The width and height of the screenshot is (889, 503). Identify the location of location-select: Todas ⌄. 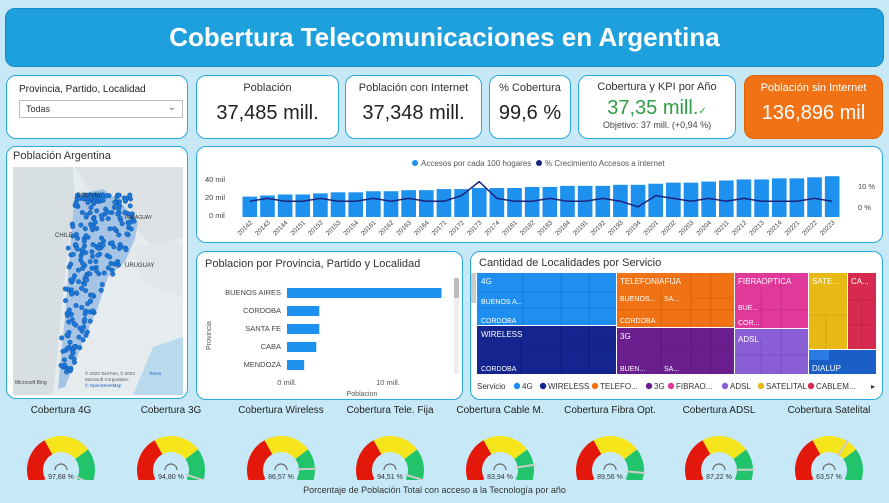
(101, 109).